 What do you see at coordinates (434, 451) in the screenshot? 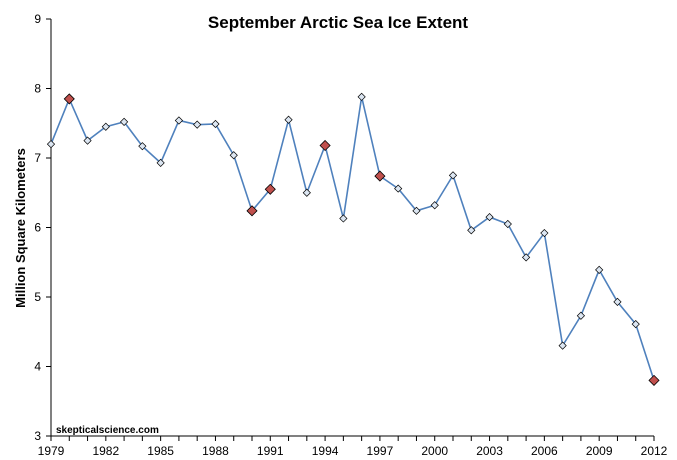
I see `x-tick-label: 2000` at bounding box center [434, 451].